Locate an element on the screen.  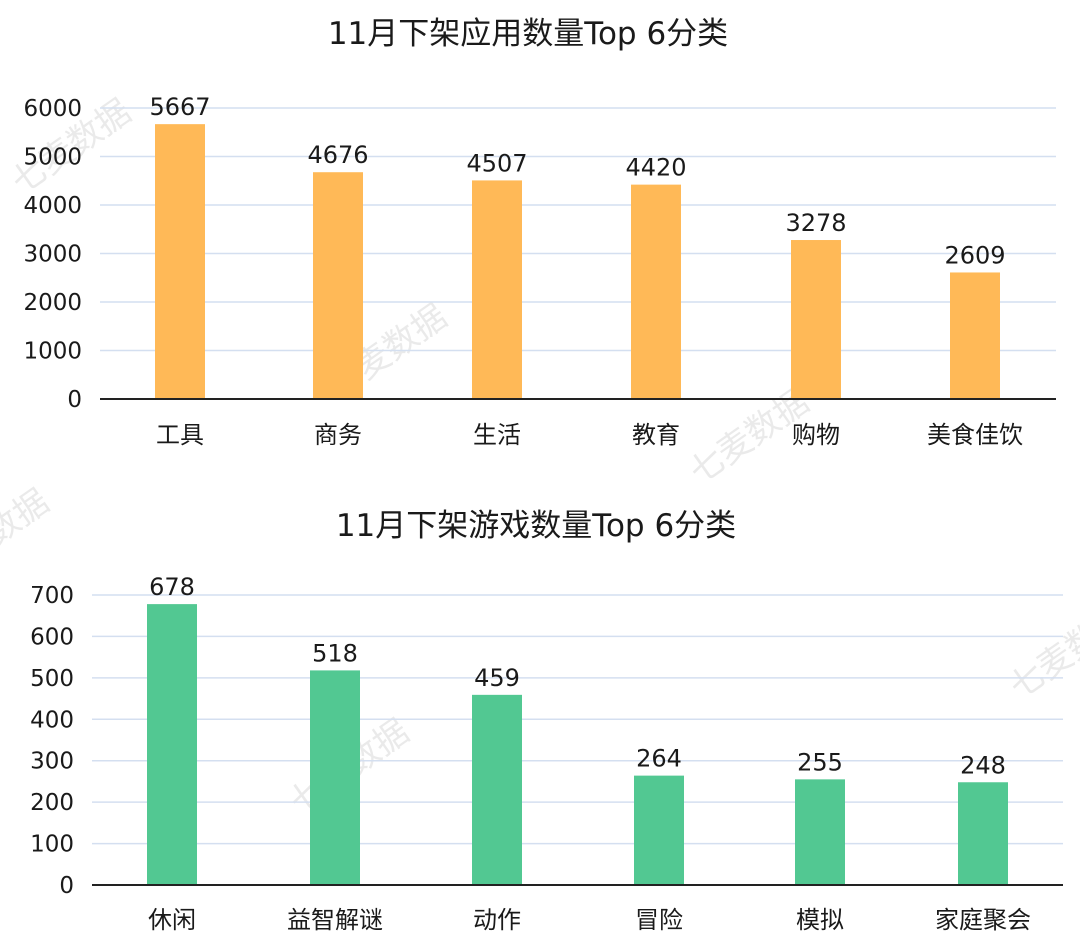
apps-data-labels: 5667 4676 4507 4420 3278 2609 is located at coordinates (577, 181).